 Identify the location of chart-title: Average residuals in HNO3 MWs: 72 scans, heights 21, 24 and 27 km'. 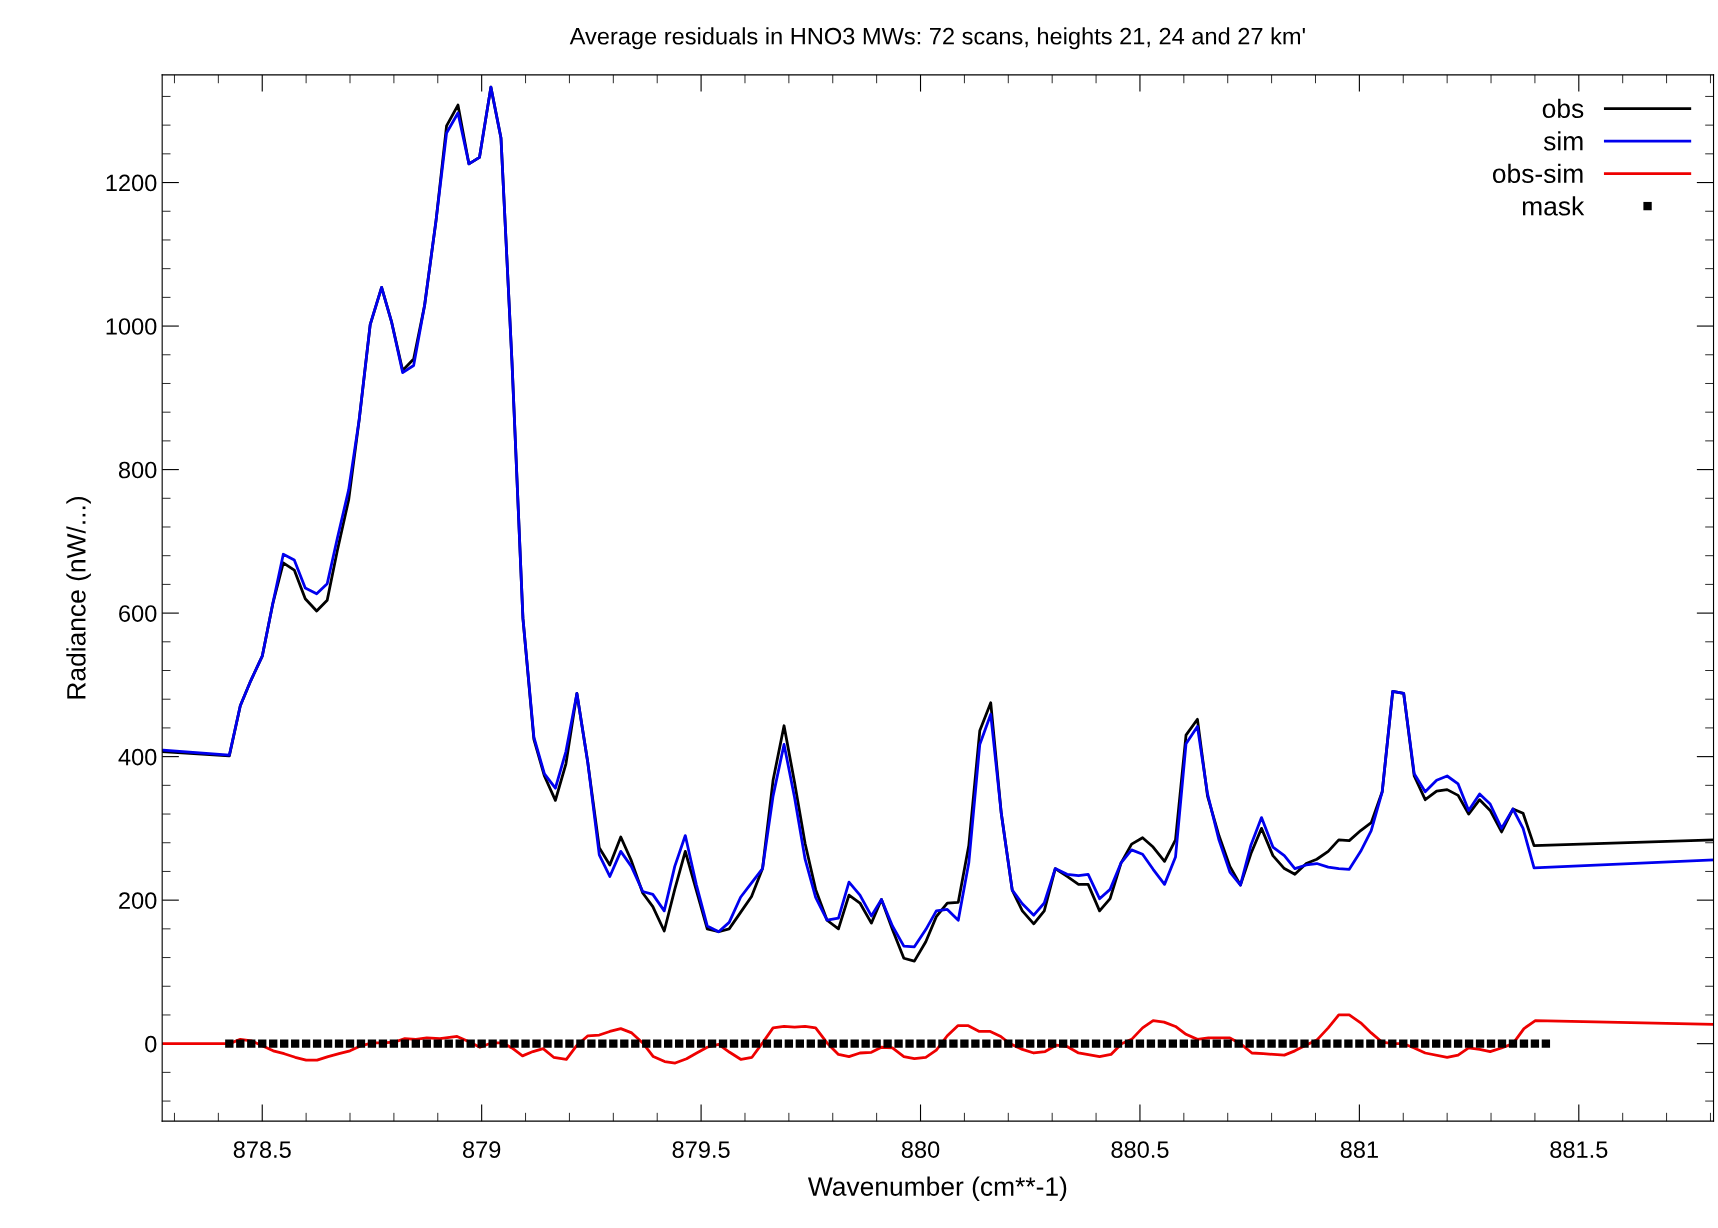
(937, 38).